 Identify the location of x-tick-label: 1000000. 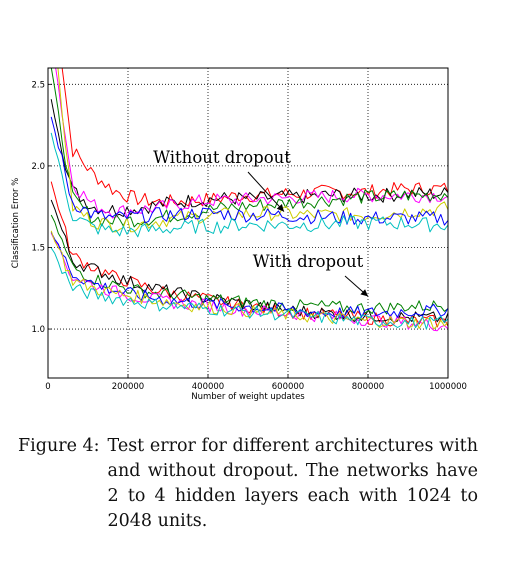
(448, 387).